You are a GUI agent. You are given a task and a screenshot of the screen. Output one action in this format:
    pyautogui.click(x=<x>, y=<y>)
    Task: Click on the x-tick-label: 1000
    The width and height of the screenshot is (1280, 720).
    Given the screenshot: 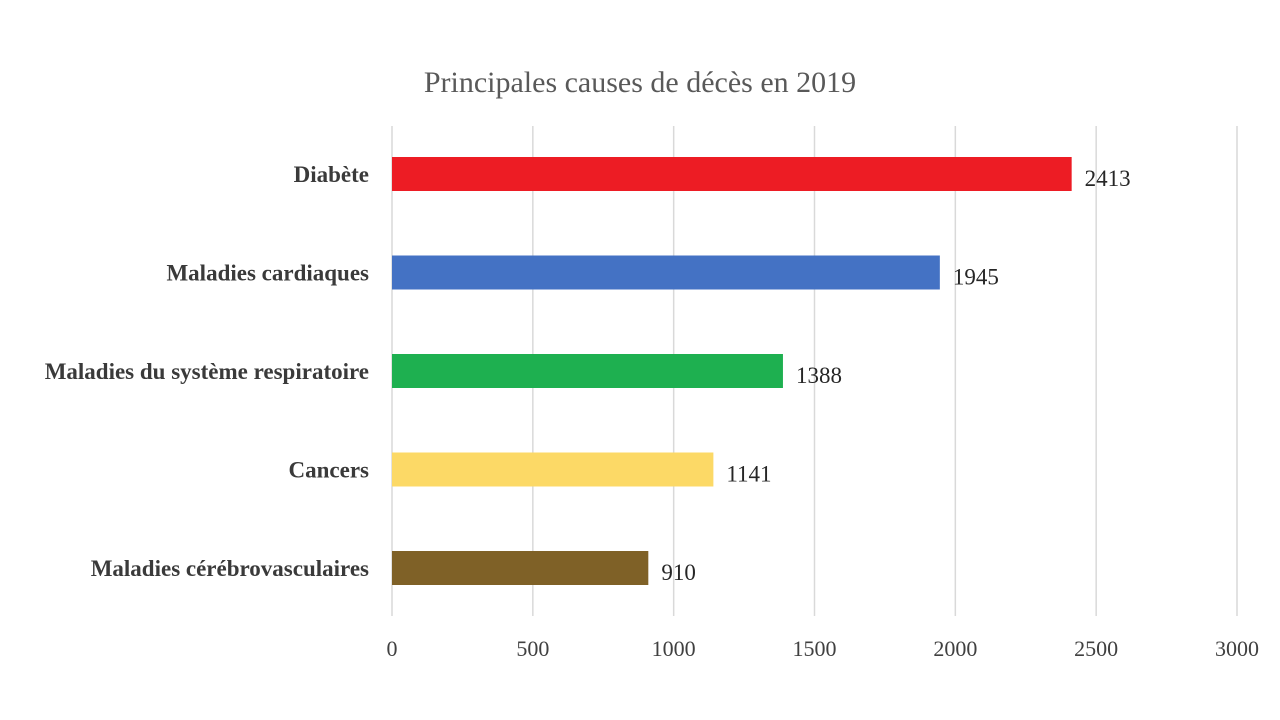 What is the action you would take?
    pyautogui.click(x=674, y=648)
    